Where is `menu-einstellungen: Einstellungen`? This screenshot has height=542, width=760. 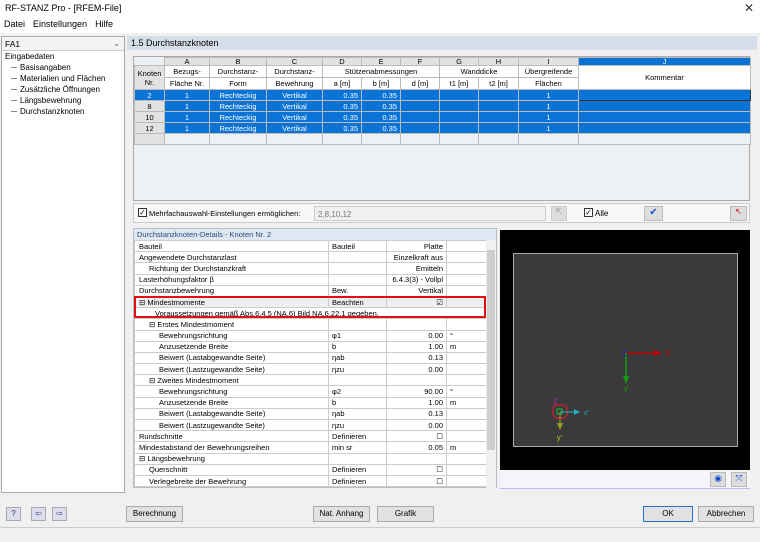 menu-einstellungen: Einstellungen is located at coordinates (60, 24).